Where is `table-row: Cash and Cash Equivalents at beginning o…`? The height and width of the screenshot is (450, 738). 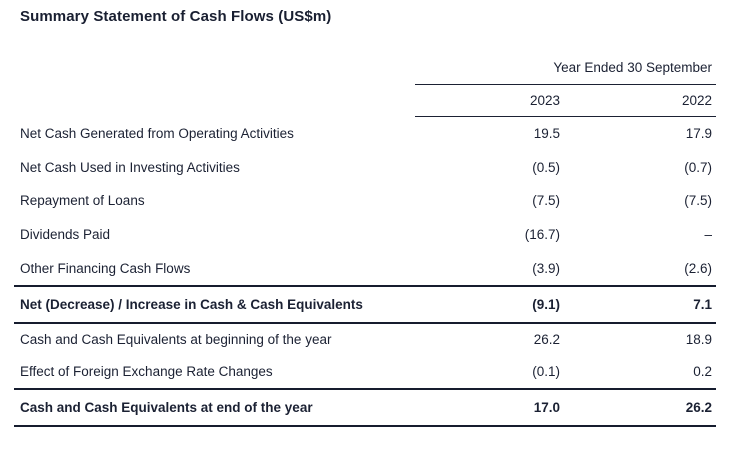
table-row: Cash and Cash Equivalents at beginning o… is located at coordinates (365, 340).